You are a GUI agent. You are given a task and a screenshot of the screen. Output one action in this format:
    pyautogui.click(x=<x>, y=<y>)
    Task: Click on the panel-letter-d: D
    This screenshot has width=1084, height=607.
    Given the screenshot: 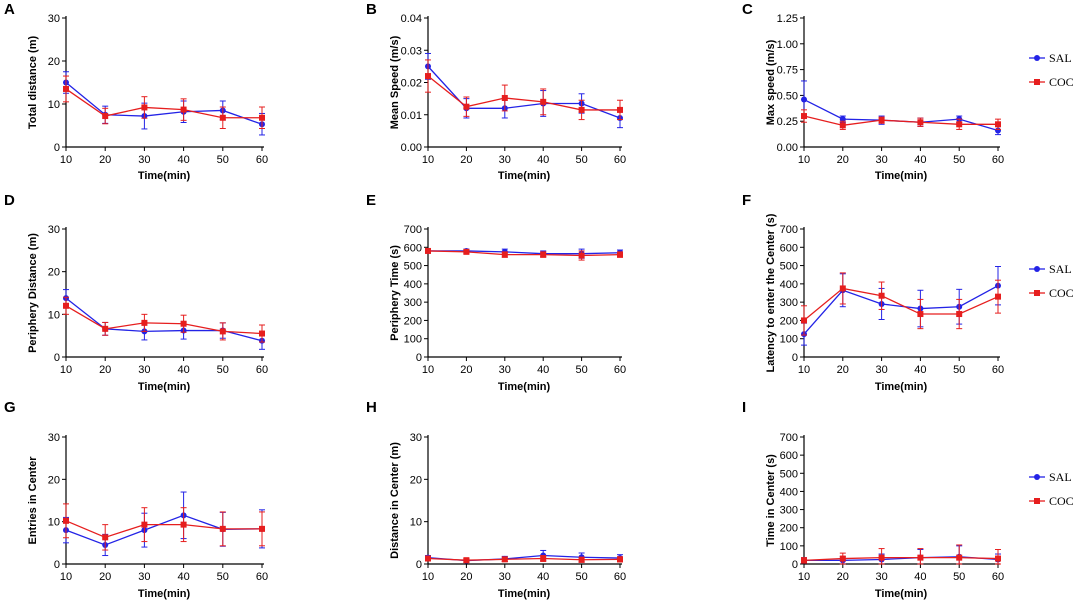 What is the action you would take?
    pyautogui.click(x=9, y=200)
    